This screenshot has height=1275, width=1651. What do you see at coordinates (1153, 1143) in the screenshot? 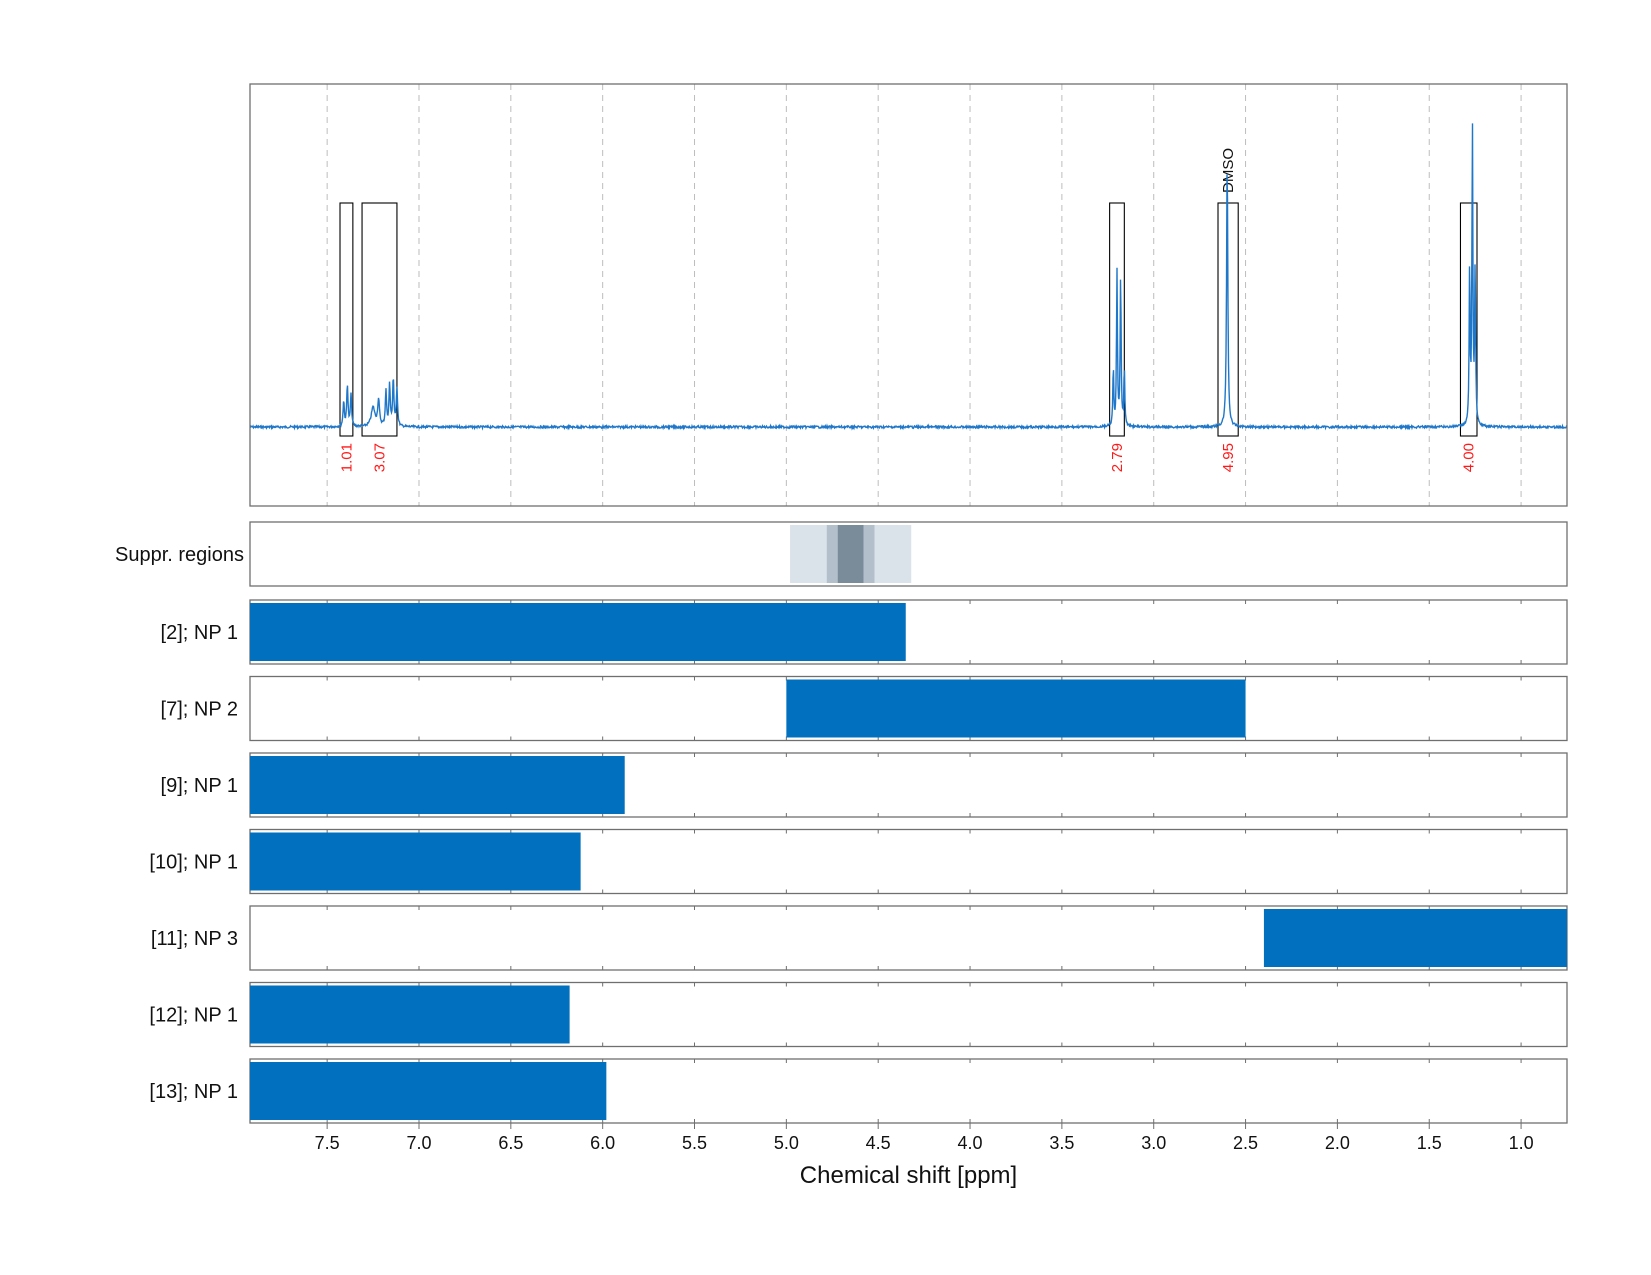
I see `x-tick-label: 3.0` at bounding box center [1153, 1143].